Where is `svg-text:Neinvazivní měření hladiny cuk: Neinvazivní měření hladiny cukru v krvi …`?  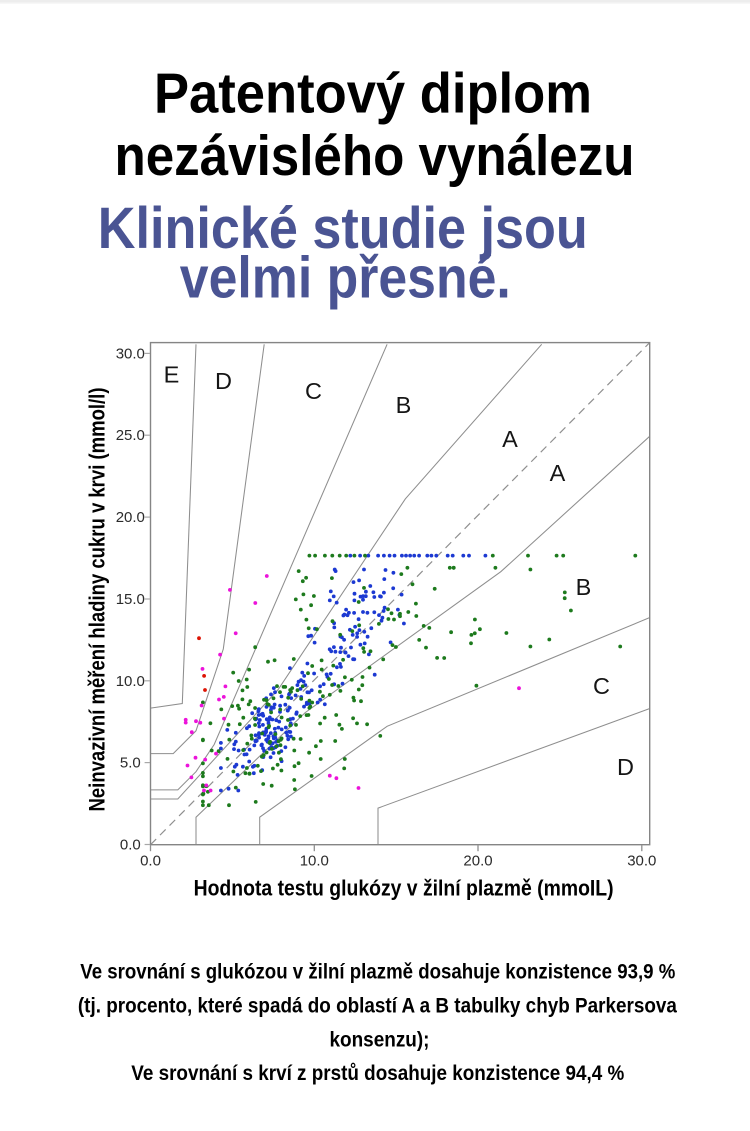
svg-text:Neinvazivní měření hladiny cuk: Neinvazivní měření hladiny cukru v krvi … is located at coordinates (97, 600).